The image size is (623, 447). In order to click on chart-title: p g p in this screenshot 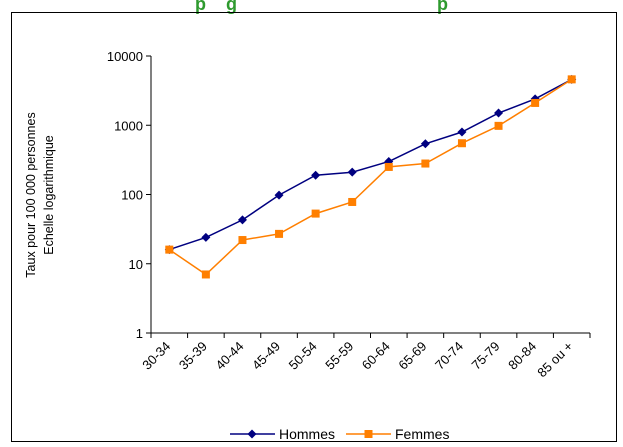, I will do `click(311, 7)`.